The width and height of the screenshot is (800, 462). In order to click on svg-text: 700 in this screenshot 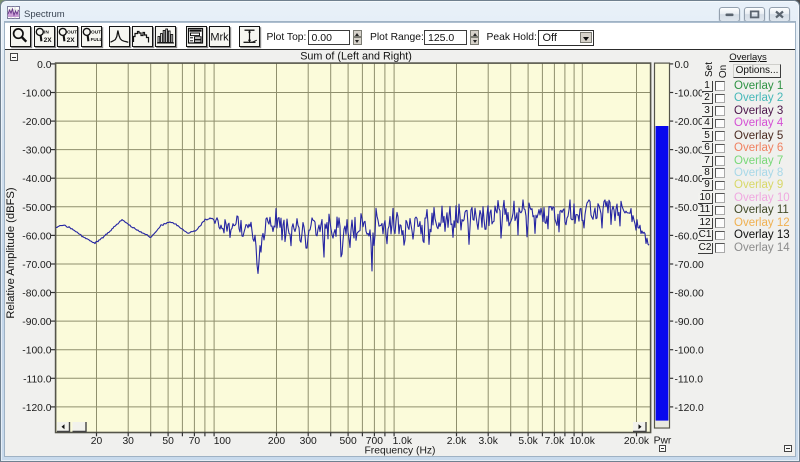, I will do `click(374, 441)`.